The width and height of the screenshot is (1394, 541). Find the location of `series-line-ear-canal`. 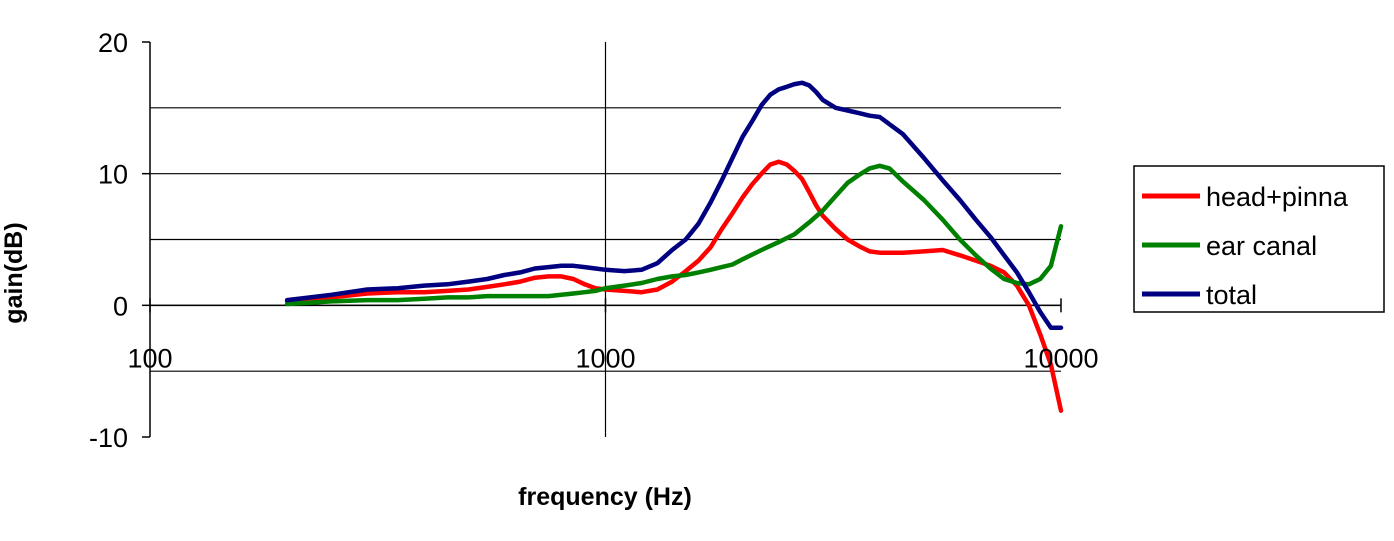

series-line-ear-canal is located at coordinates (674, 235).